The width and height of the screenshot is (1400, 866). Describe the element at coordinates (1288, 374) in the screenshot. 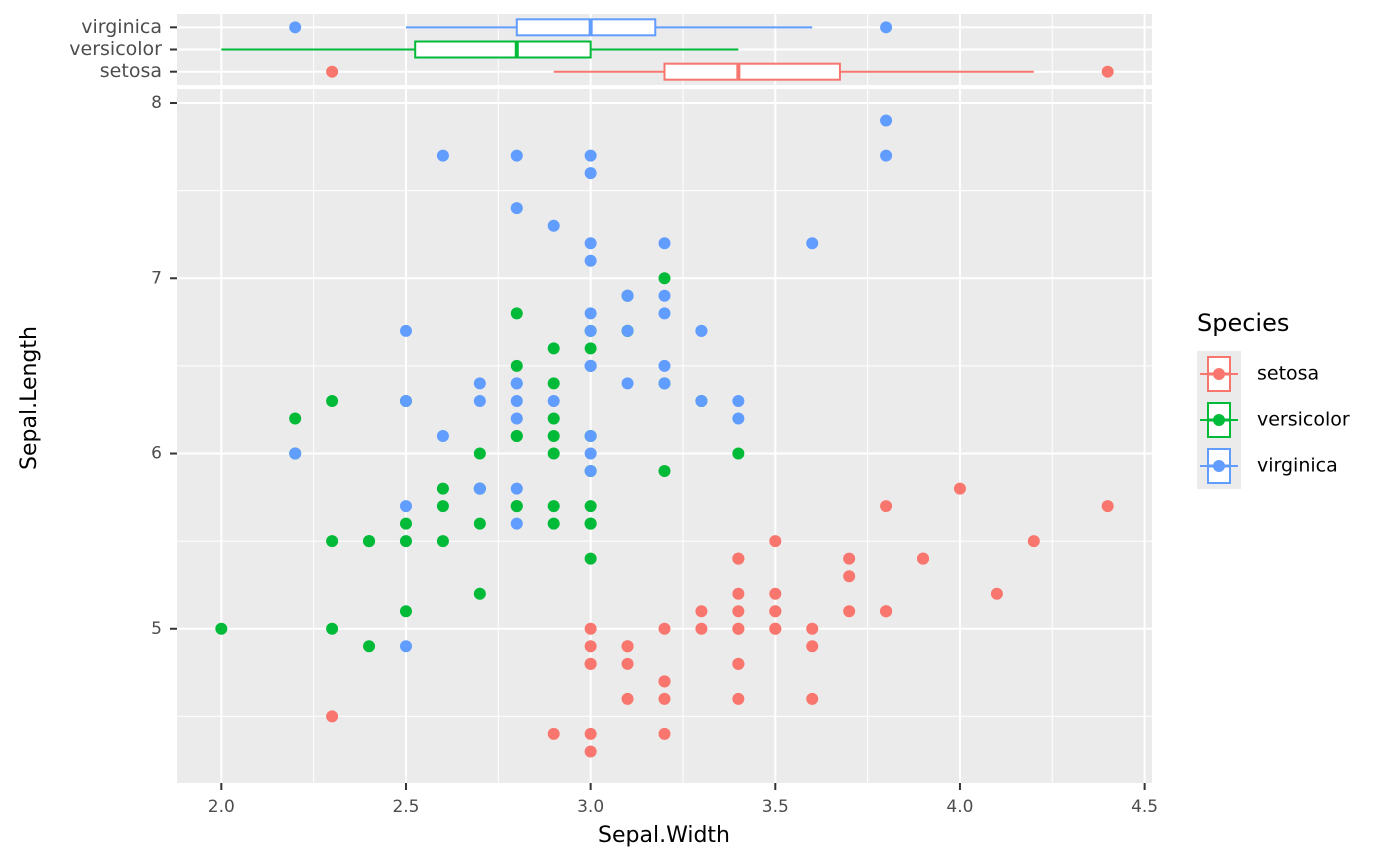

I see `legend-label: setosa` at that location.